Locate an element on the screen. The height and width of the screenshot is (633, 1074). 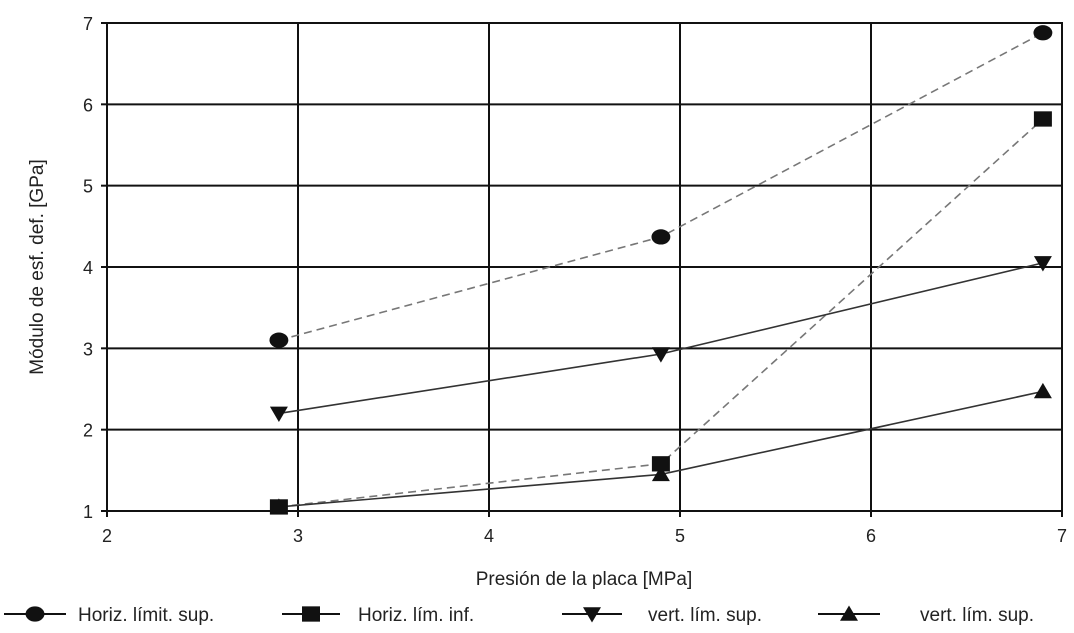
legend-circle-marker is located at coordinates (35, 614).